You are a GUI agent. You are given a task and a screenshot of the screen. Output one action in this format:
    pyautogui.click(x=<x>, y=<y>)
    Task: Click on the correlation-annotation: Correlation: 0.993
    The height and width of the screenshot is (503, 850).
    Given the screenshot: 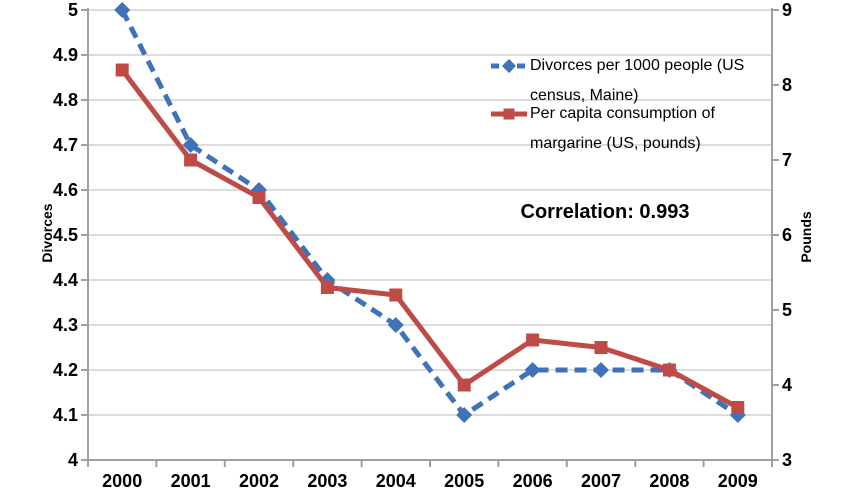 What is the action you would take?
    pyautogui.click(x=605, y=212)
    